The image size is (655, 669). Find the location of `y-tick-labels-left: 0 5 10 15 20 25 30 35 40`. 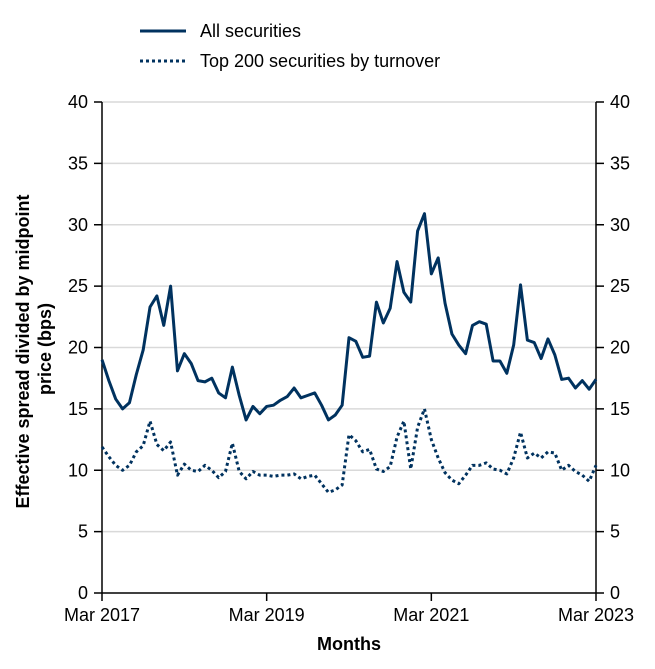

y-tick-labels-left: 0 5 10 15 20 25 30 35 40 is located at coordinates (78, 347).